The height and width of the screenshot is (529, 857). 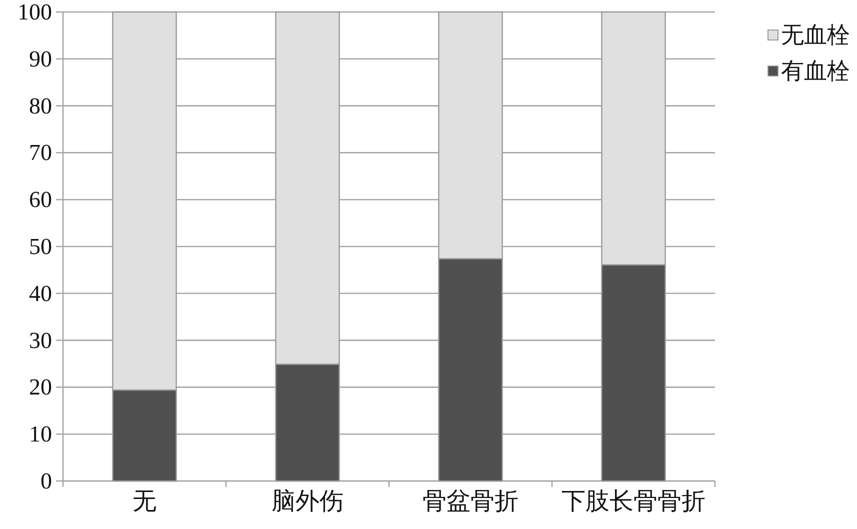 What do you see at coordinates (634, 502) in the screenshot?
I see `x-tick-label: 下肢长骨骨折` at bounding box center [634, 502].